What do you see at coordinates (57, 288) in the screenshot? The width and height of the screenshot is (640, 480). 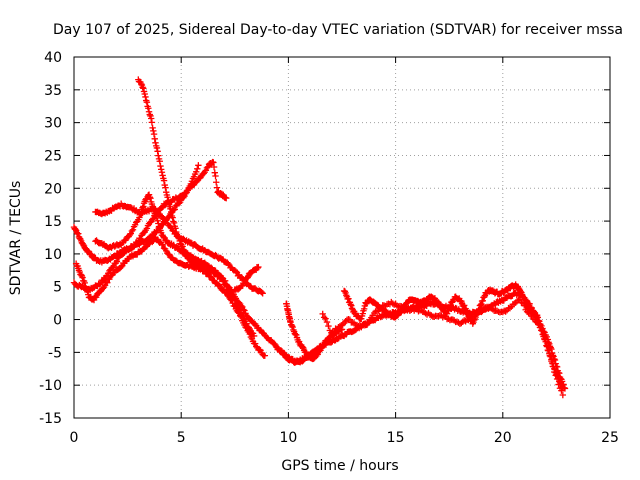 I see `y-tick-label: 5` at bounding box center [57, 288].